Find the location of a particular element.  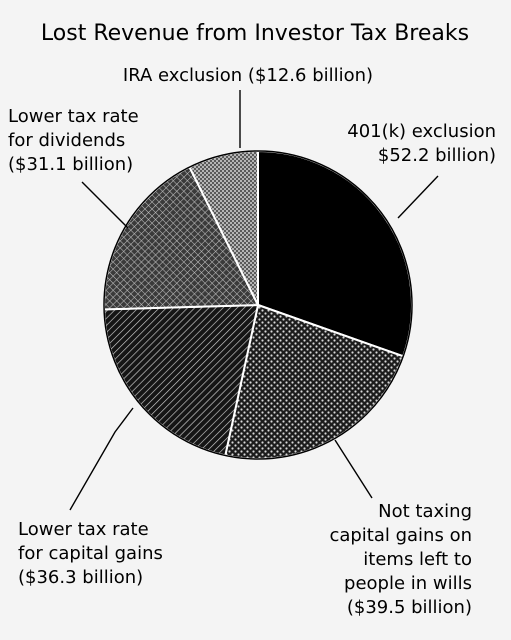

slice-label-line: Not taxing is located at coordinates (425, 511).